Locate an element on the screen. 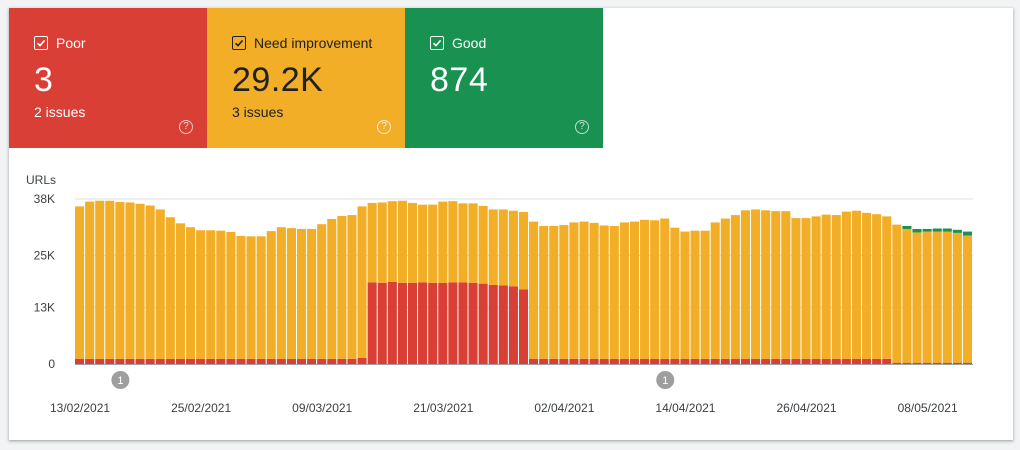 The height and width of the screenshot is (450, 1020). need-improvement-tile: Need improvement 29.2K 3 issues ? is located at coordinates (306, 78).